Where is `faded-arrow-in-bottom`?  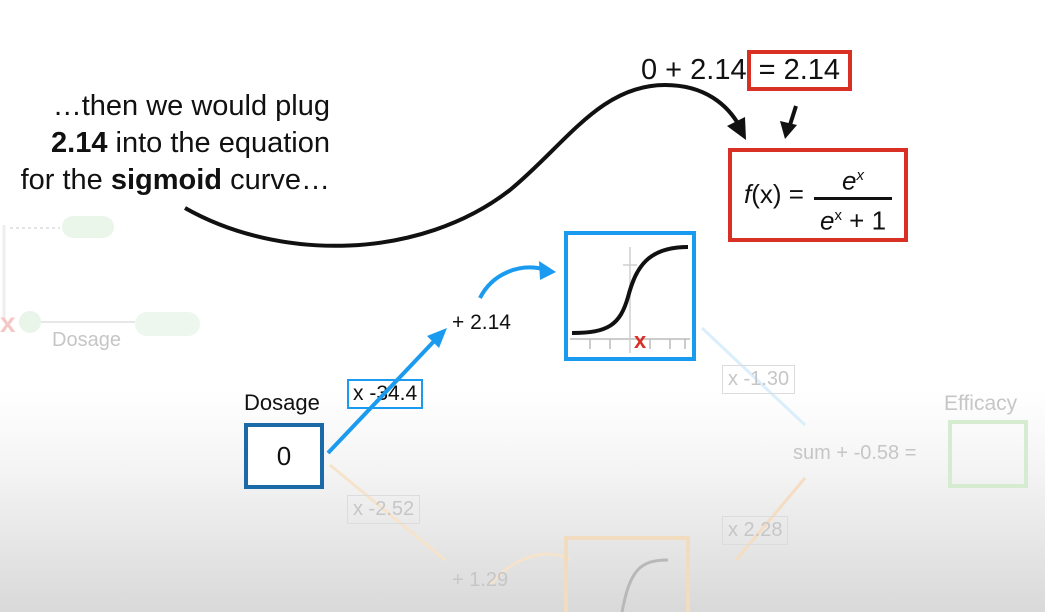 faded-arrow-in-bottom is located at coordinates (387, 512).